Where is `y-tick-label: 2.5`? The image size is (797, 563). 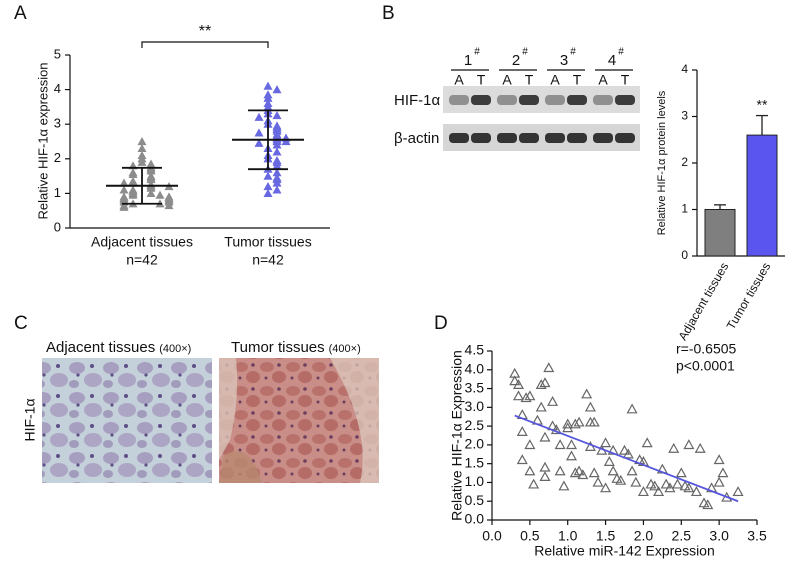 y-tick-label: 2.5 is located at coordinates (475, 425).